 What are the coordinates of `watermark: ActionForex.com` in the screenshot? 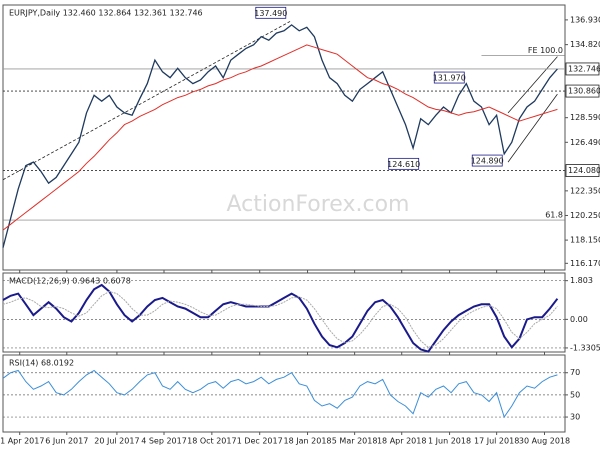 It's located at (318, 204).